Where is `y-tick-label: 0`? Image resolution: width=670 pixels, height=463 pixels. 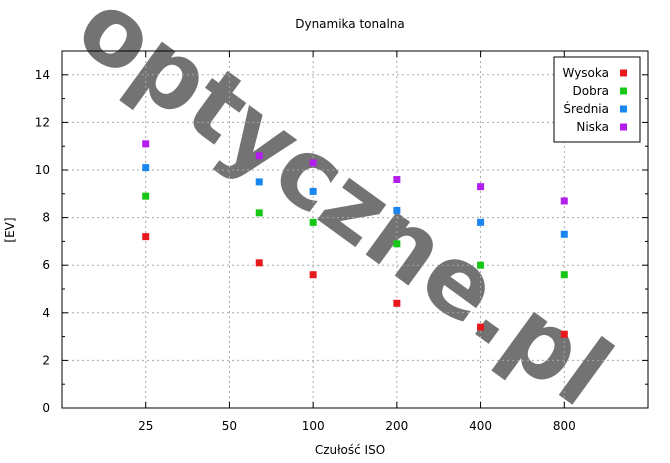 y-tick-label: 0 is located at coordinates (46, 408).